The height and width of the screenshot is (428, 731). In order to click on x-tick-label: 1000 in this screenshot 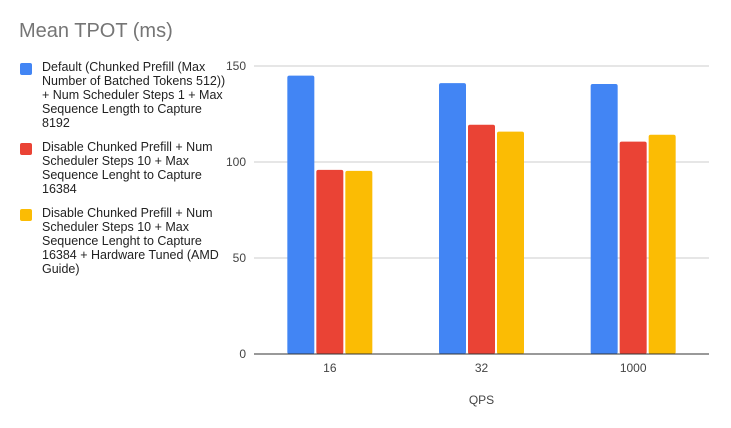, I will do `click(633, 368)`.